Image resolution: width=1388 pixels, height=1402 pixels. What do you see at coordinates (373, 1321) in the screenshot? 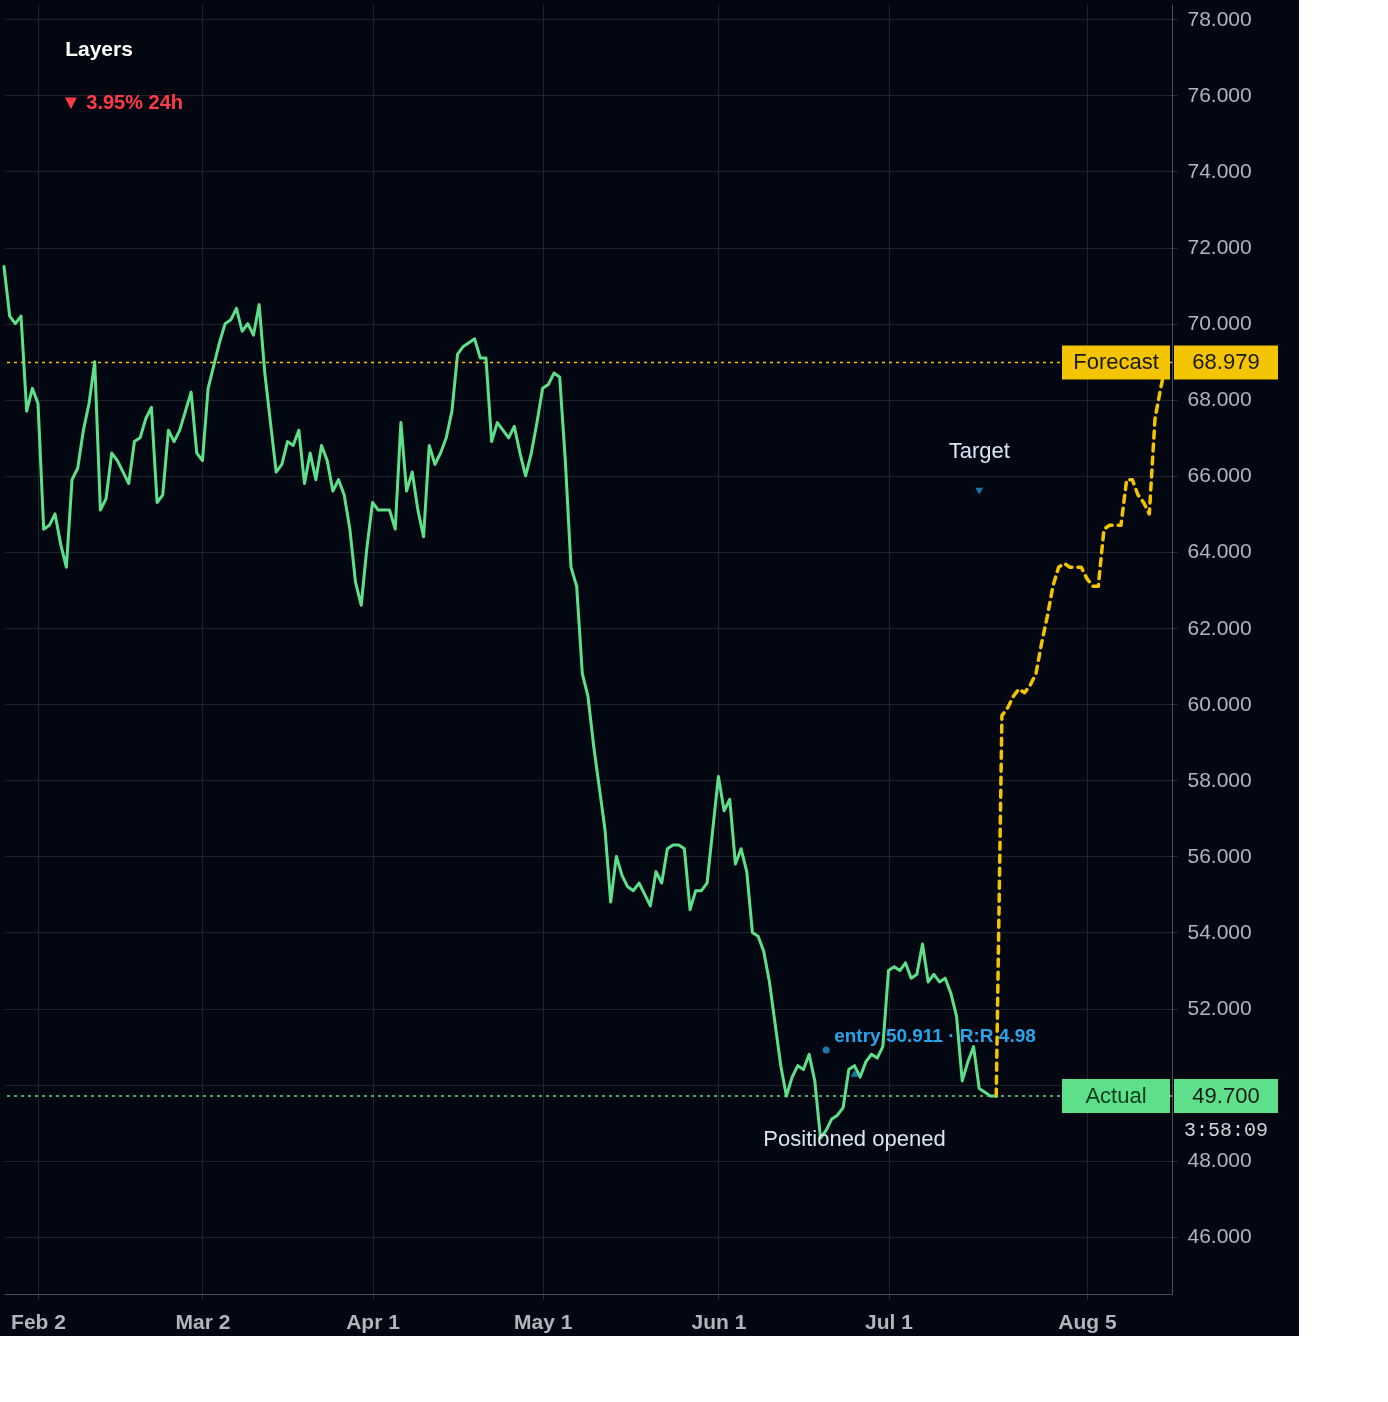
I see `x-tick-label: Apr 1` at bounding box center [373, 1321].